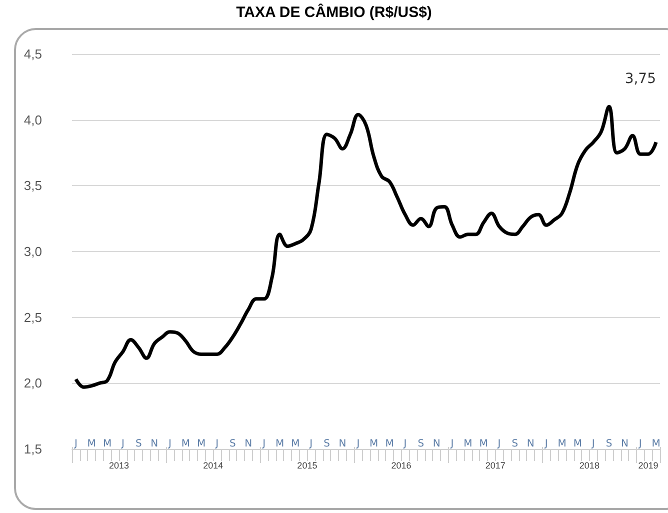 The image size is (668, 513). What do you see at coordinates (119, 465) in the screenshot?
I see `text: 2013` at bounding box center [119, 465].